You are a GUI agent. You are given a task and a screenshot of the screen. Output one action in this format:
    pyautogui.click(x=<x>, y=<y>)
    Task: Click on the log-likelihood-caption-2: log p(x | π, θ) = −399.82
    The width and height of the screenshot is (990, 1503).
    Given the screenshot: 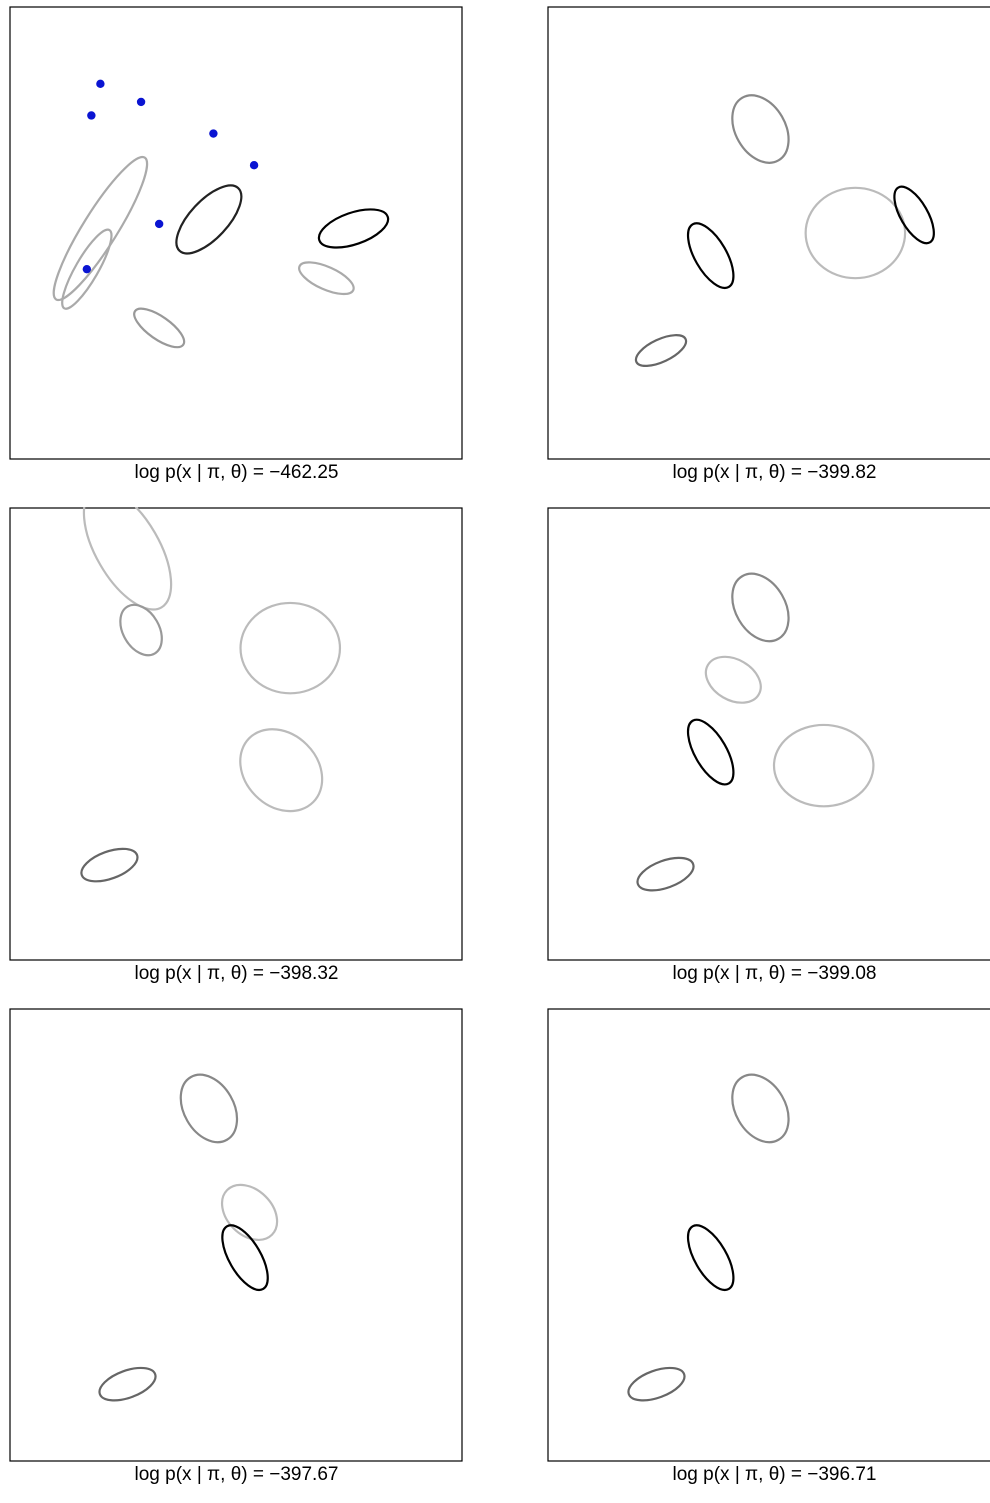 What is the action you would take?
    pyautogui.click(x=774, y=472)
    